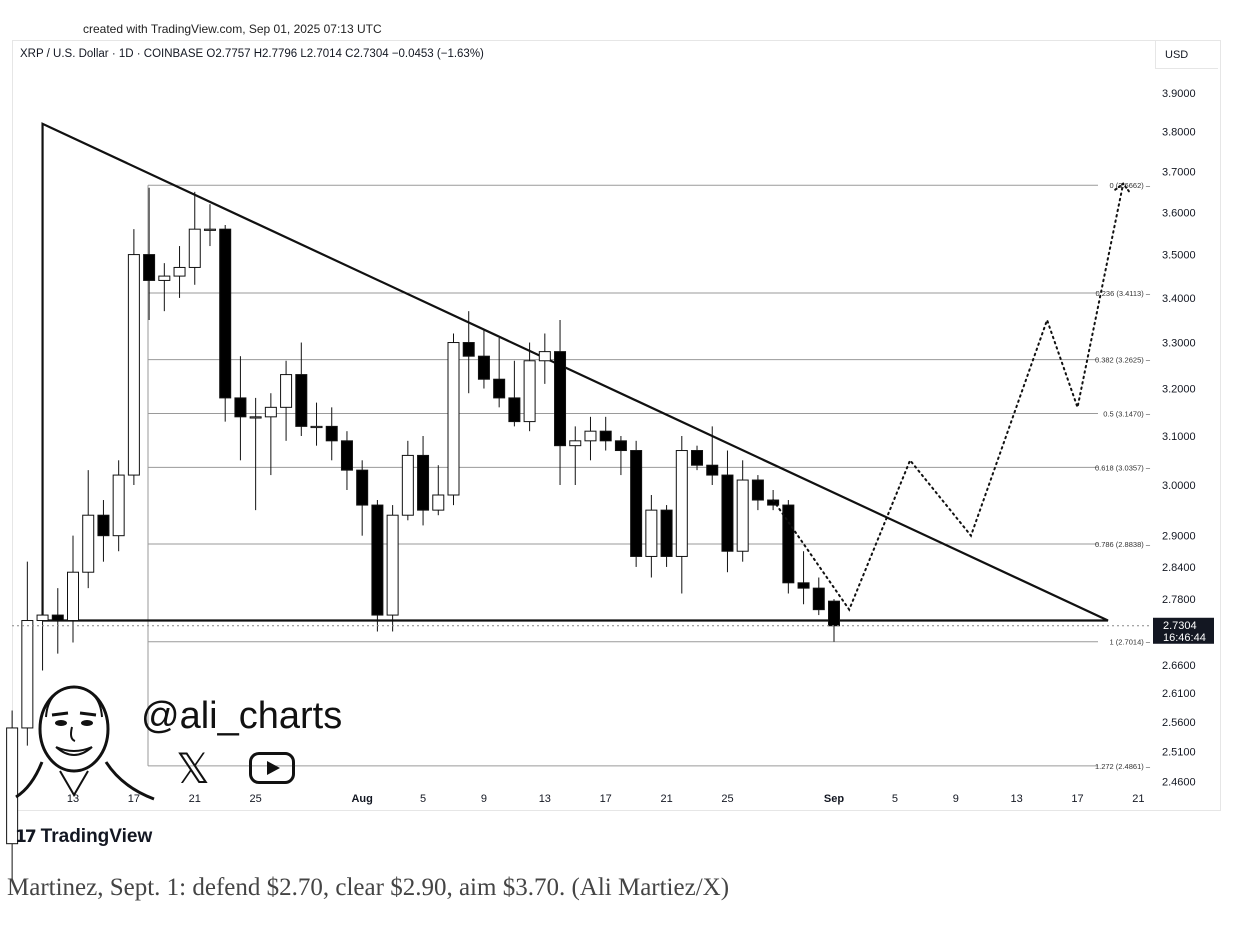 This screenshot has height=944, width=1234. What do you see at coordinates (1122, 187) in the screenshot?
I see `projection-arrowhead` at bounding box center [1122, 187].